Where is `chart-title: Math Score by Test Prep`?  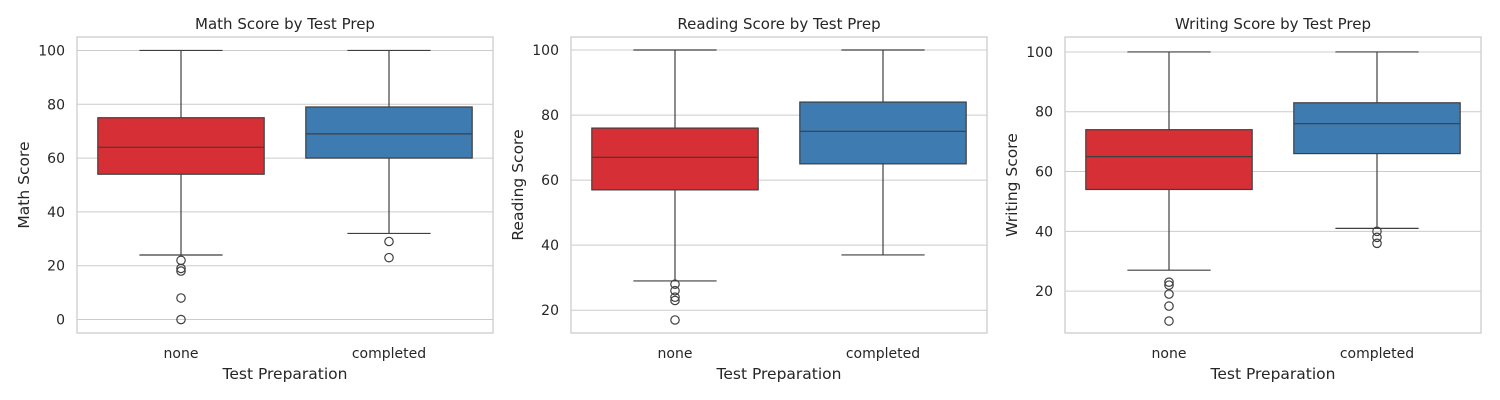
chart-title: Math Score by Test Prep is located at coordinates (285, 24).